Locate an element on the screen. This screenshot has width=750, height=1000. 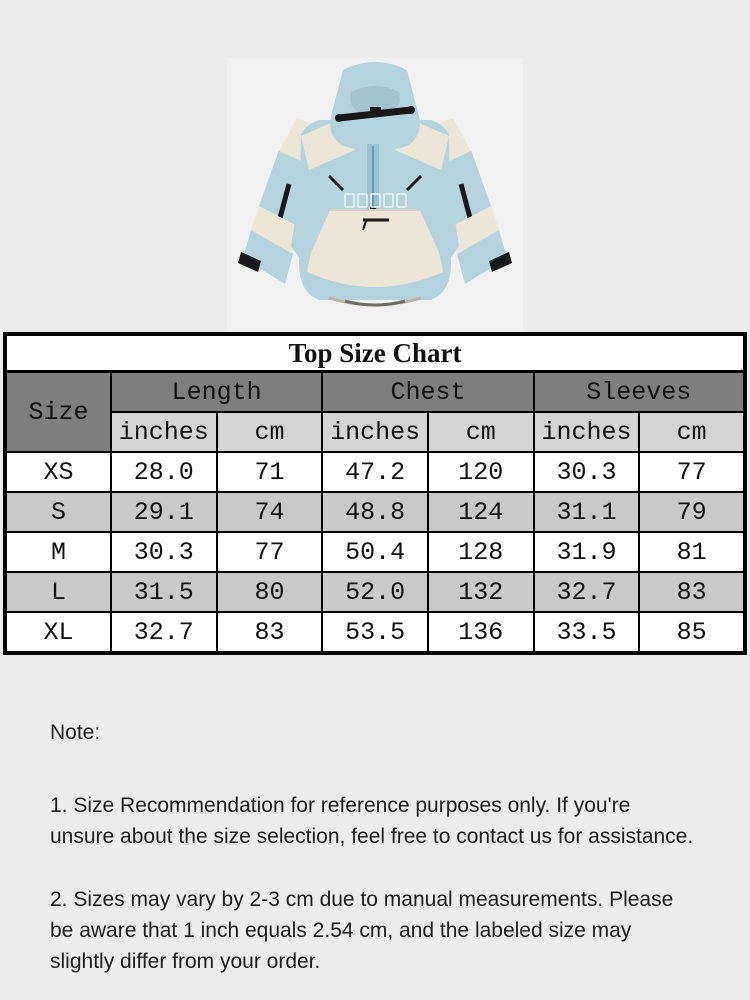
unit-header-chest-inches: inches is located at coordinates (375, 432).